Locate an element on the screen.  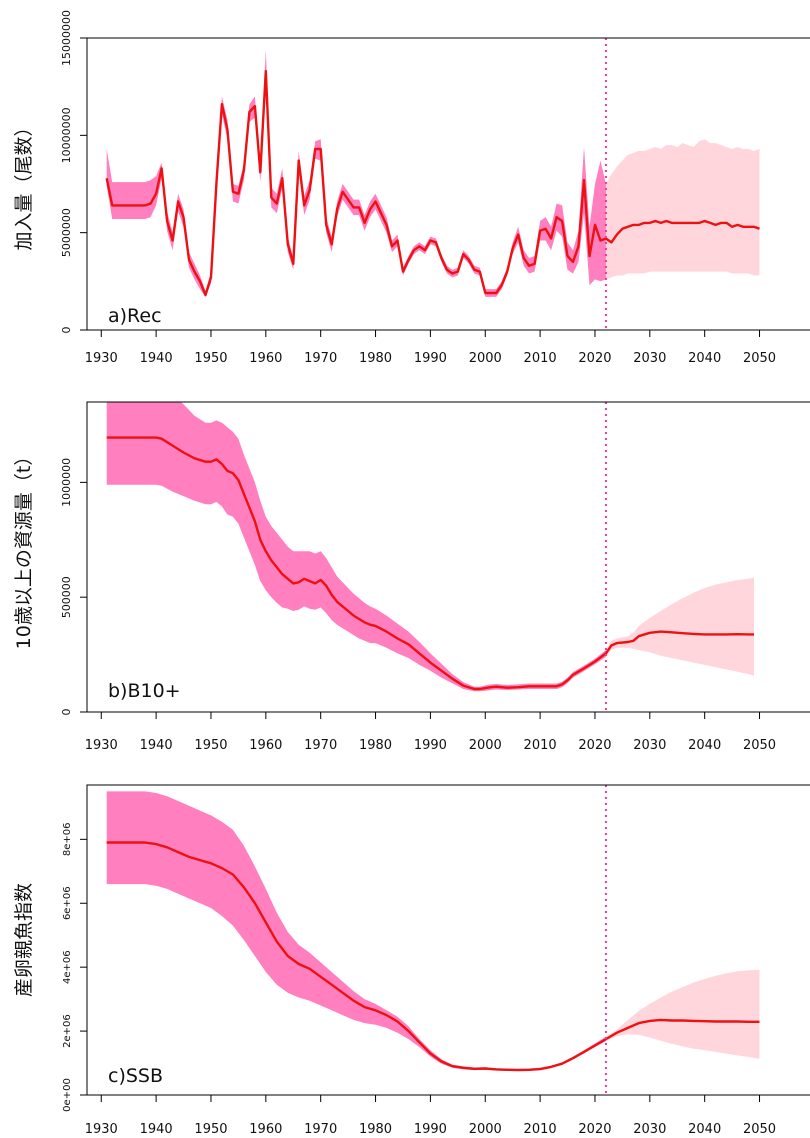
y-tick-label: 8e+06 is located at coordinates (67, 840).